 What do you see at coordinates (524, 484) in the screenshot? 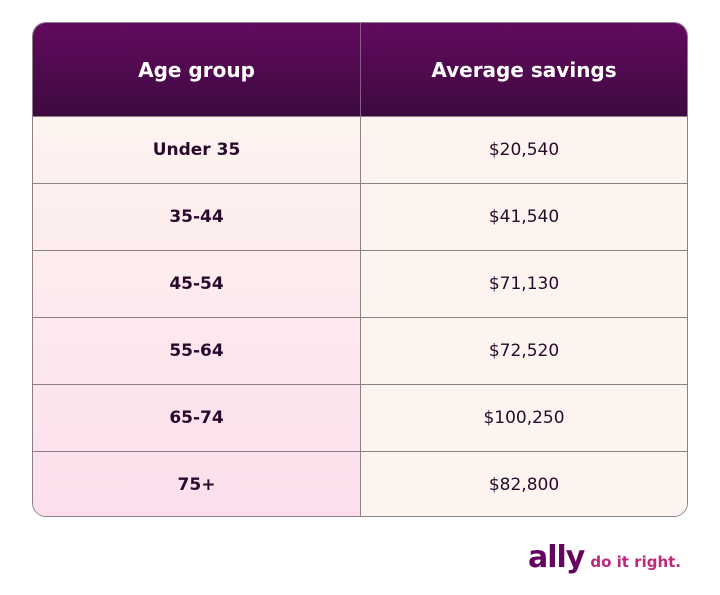
I see `savings-cell: $82,800` at bounding box center [524, 484].